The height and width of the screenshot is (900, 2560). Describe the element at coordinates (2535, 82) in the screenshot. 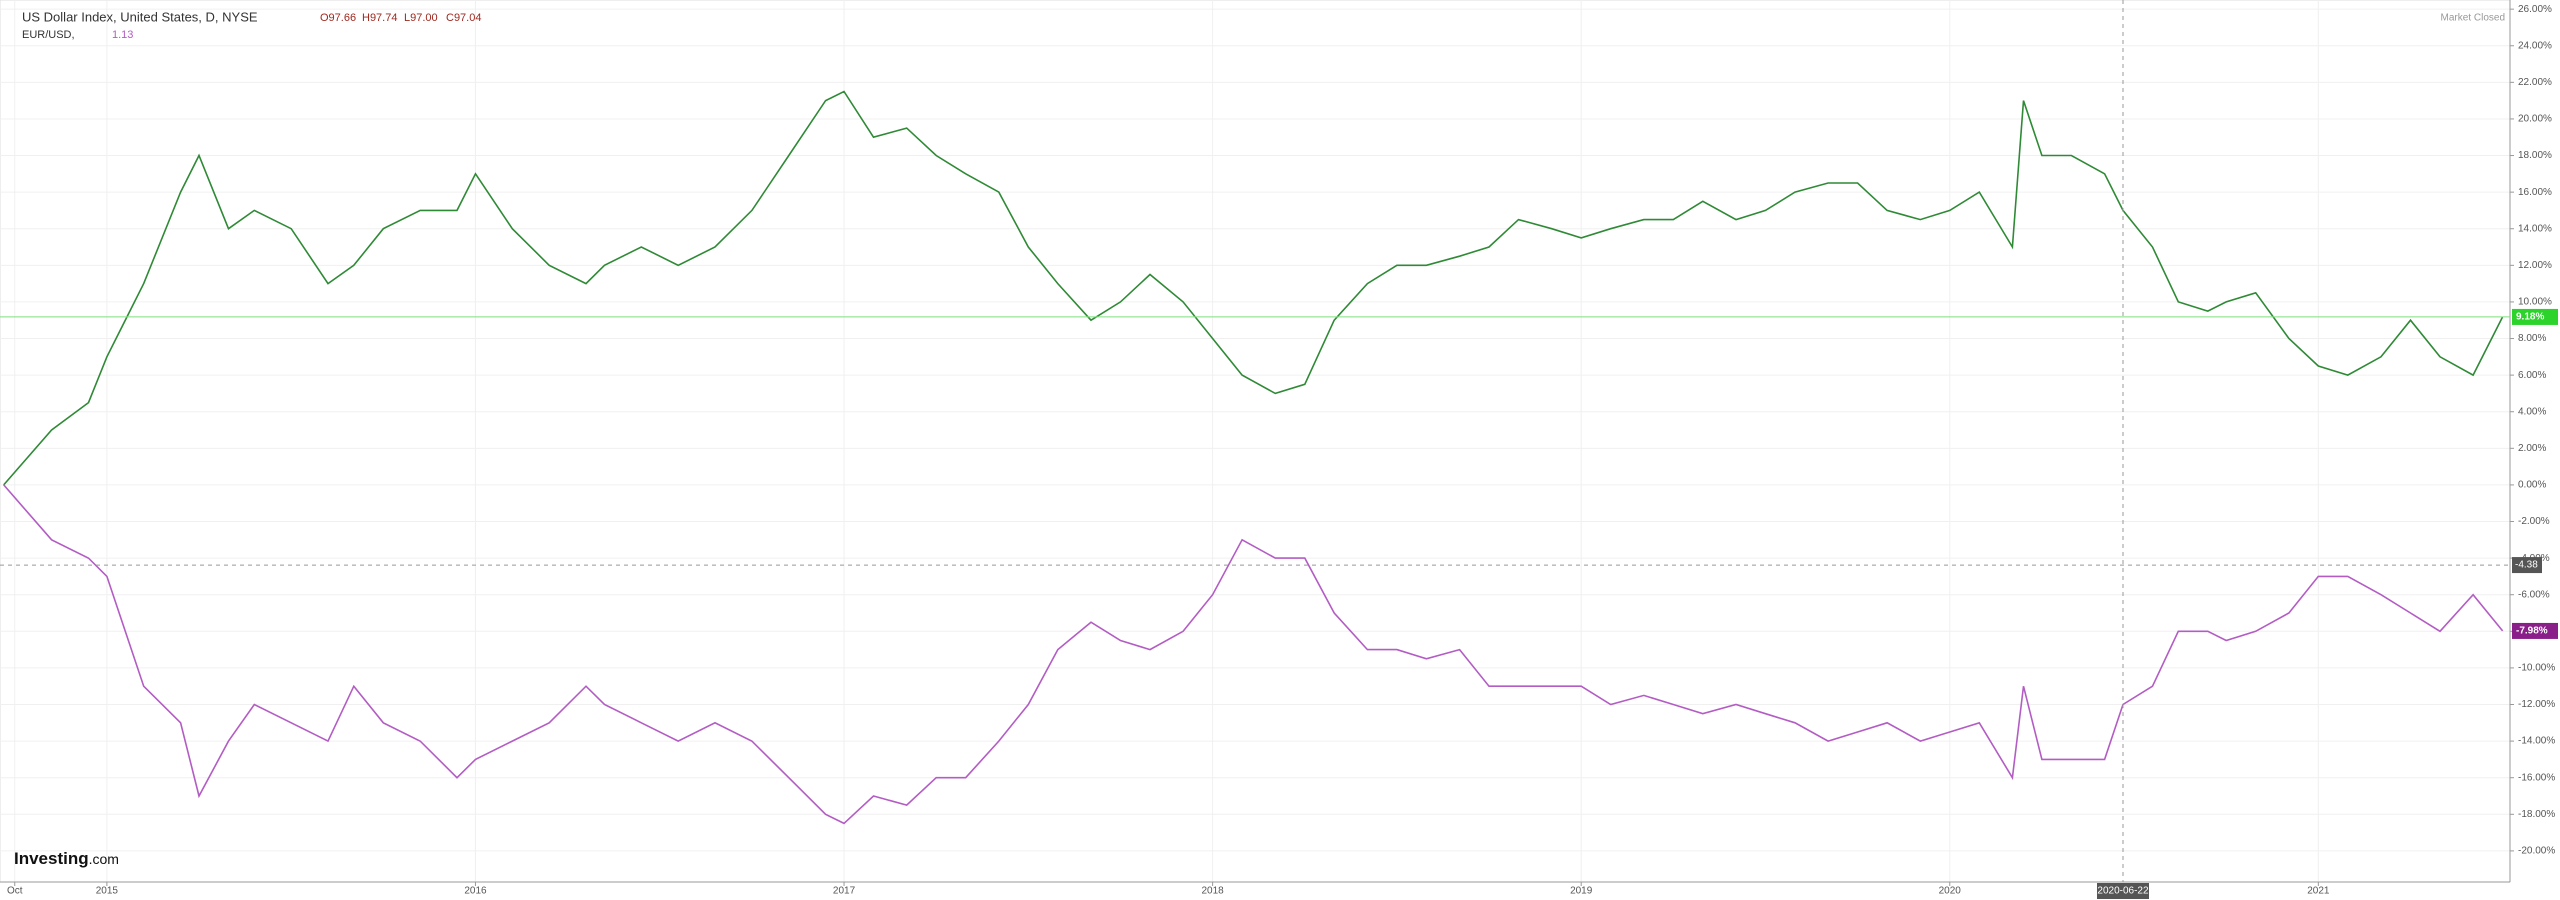

I see `y-tick-label: 22.00%` at that location.